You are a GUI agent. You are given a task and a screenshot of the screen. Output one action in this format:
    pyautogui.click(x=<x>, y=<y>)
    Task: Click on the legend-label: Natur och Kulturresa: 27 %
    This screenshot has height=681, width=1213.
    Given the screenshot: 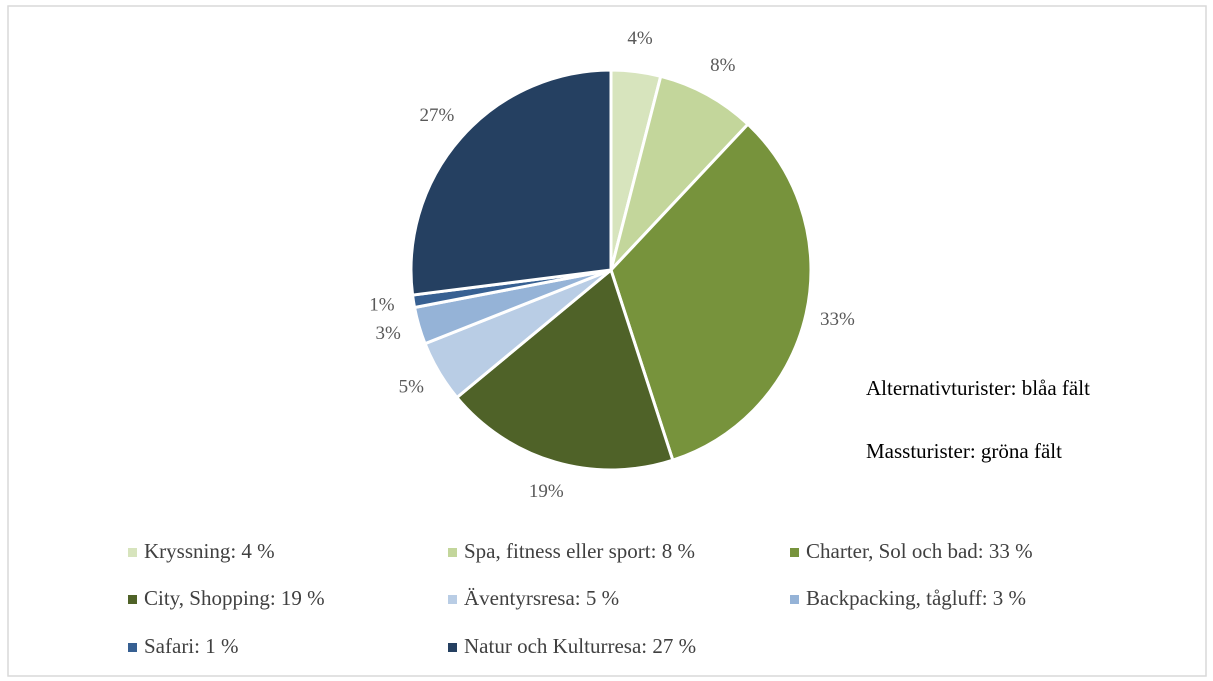 What is the action you would take?
    pyautogui.click(x=580, y=646)
    